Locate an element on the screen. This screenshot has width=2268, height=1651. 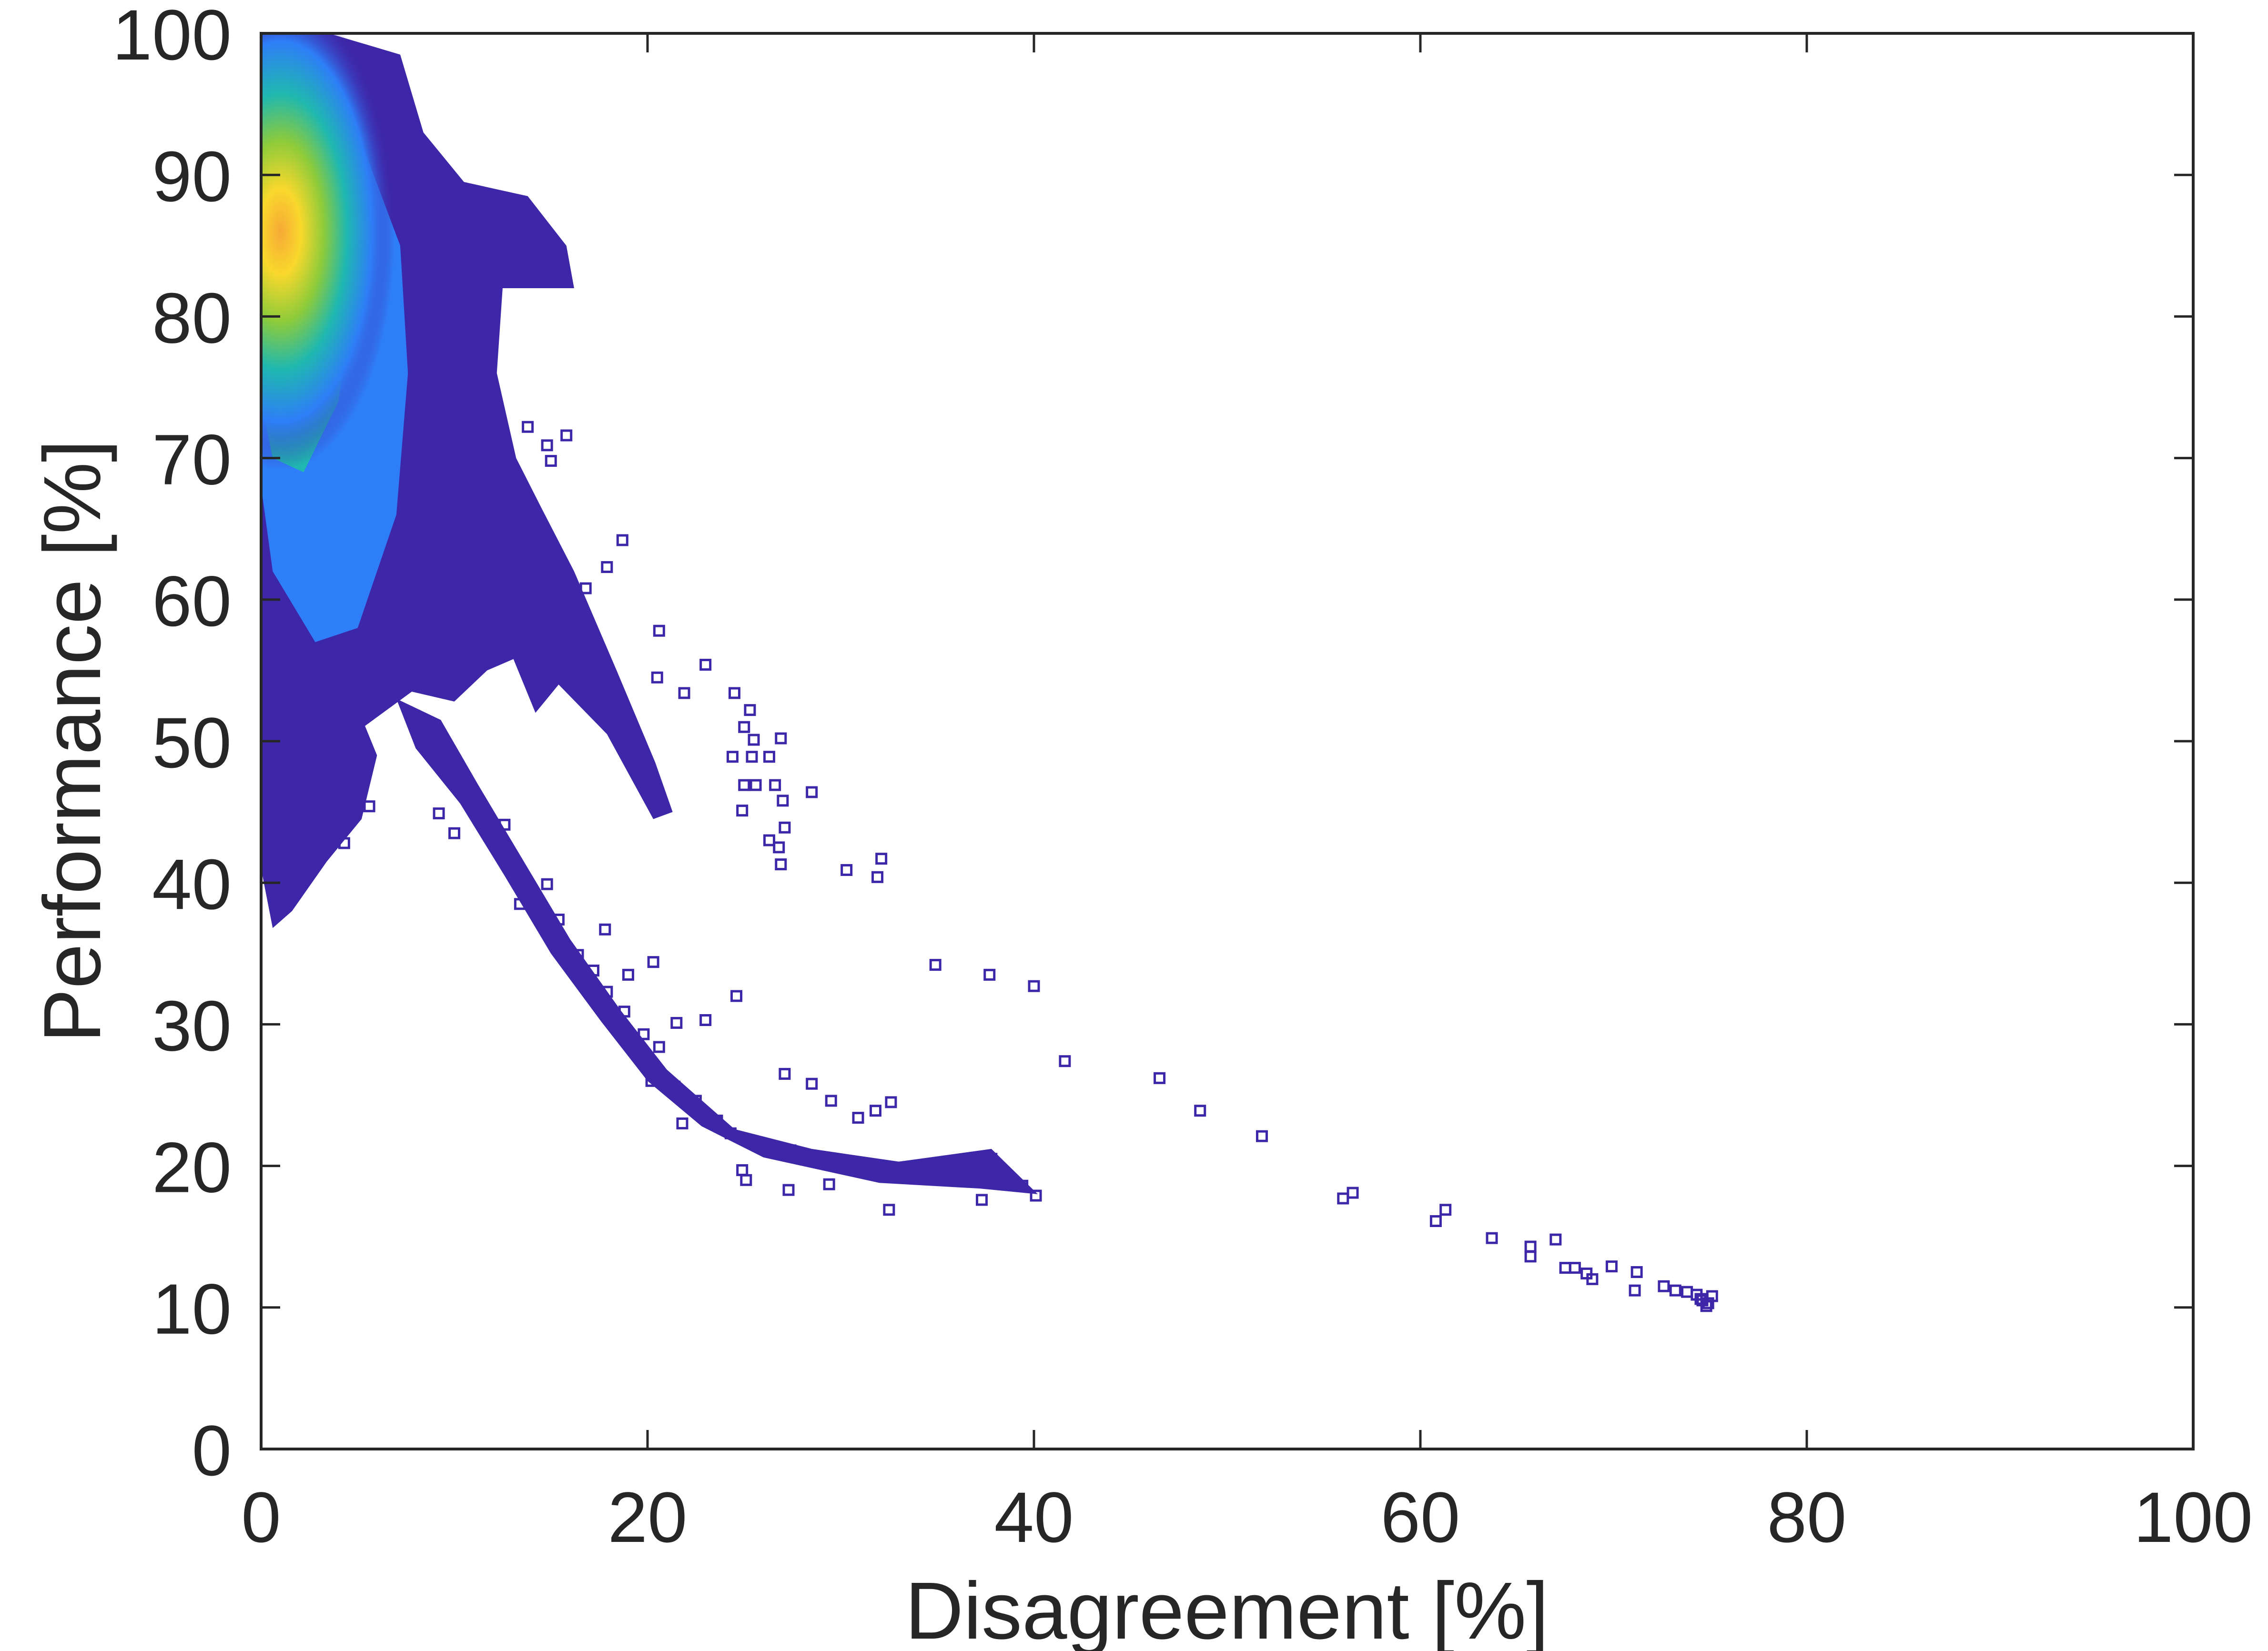
lower-left-cluster-band is located at coordinates (319, 763).